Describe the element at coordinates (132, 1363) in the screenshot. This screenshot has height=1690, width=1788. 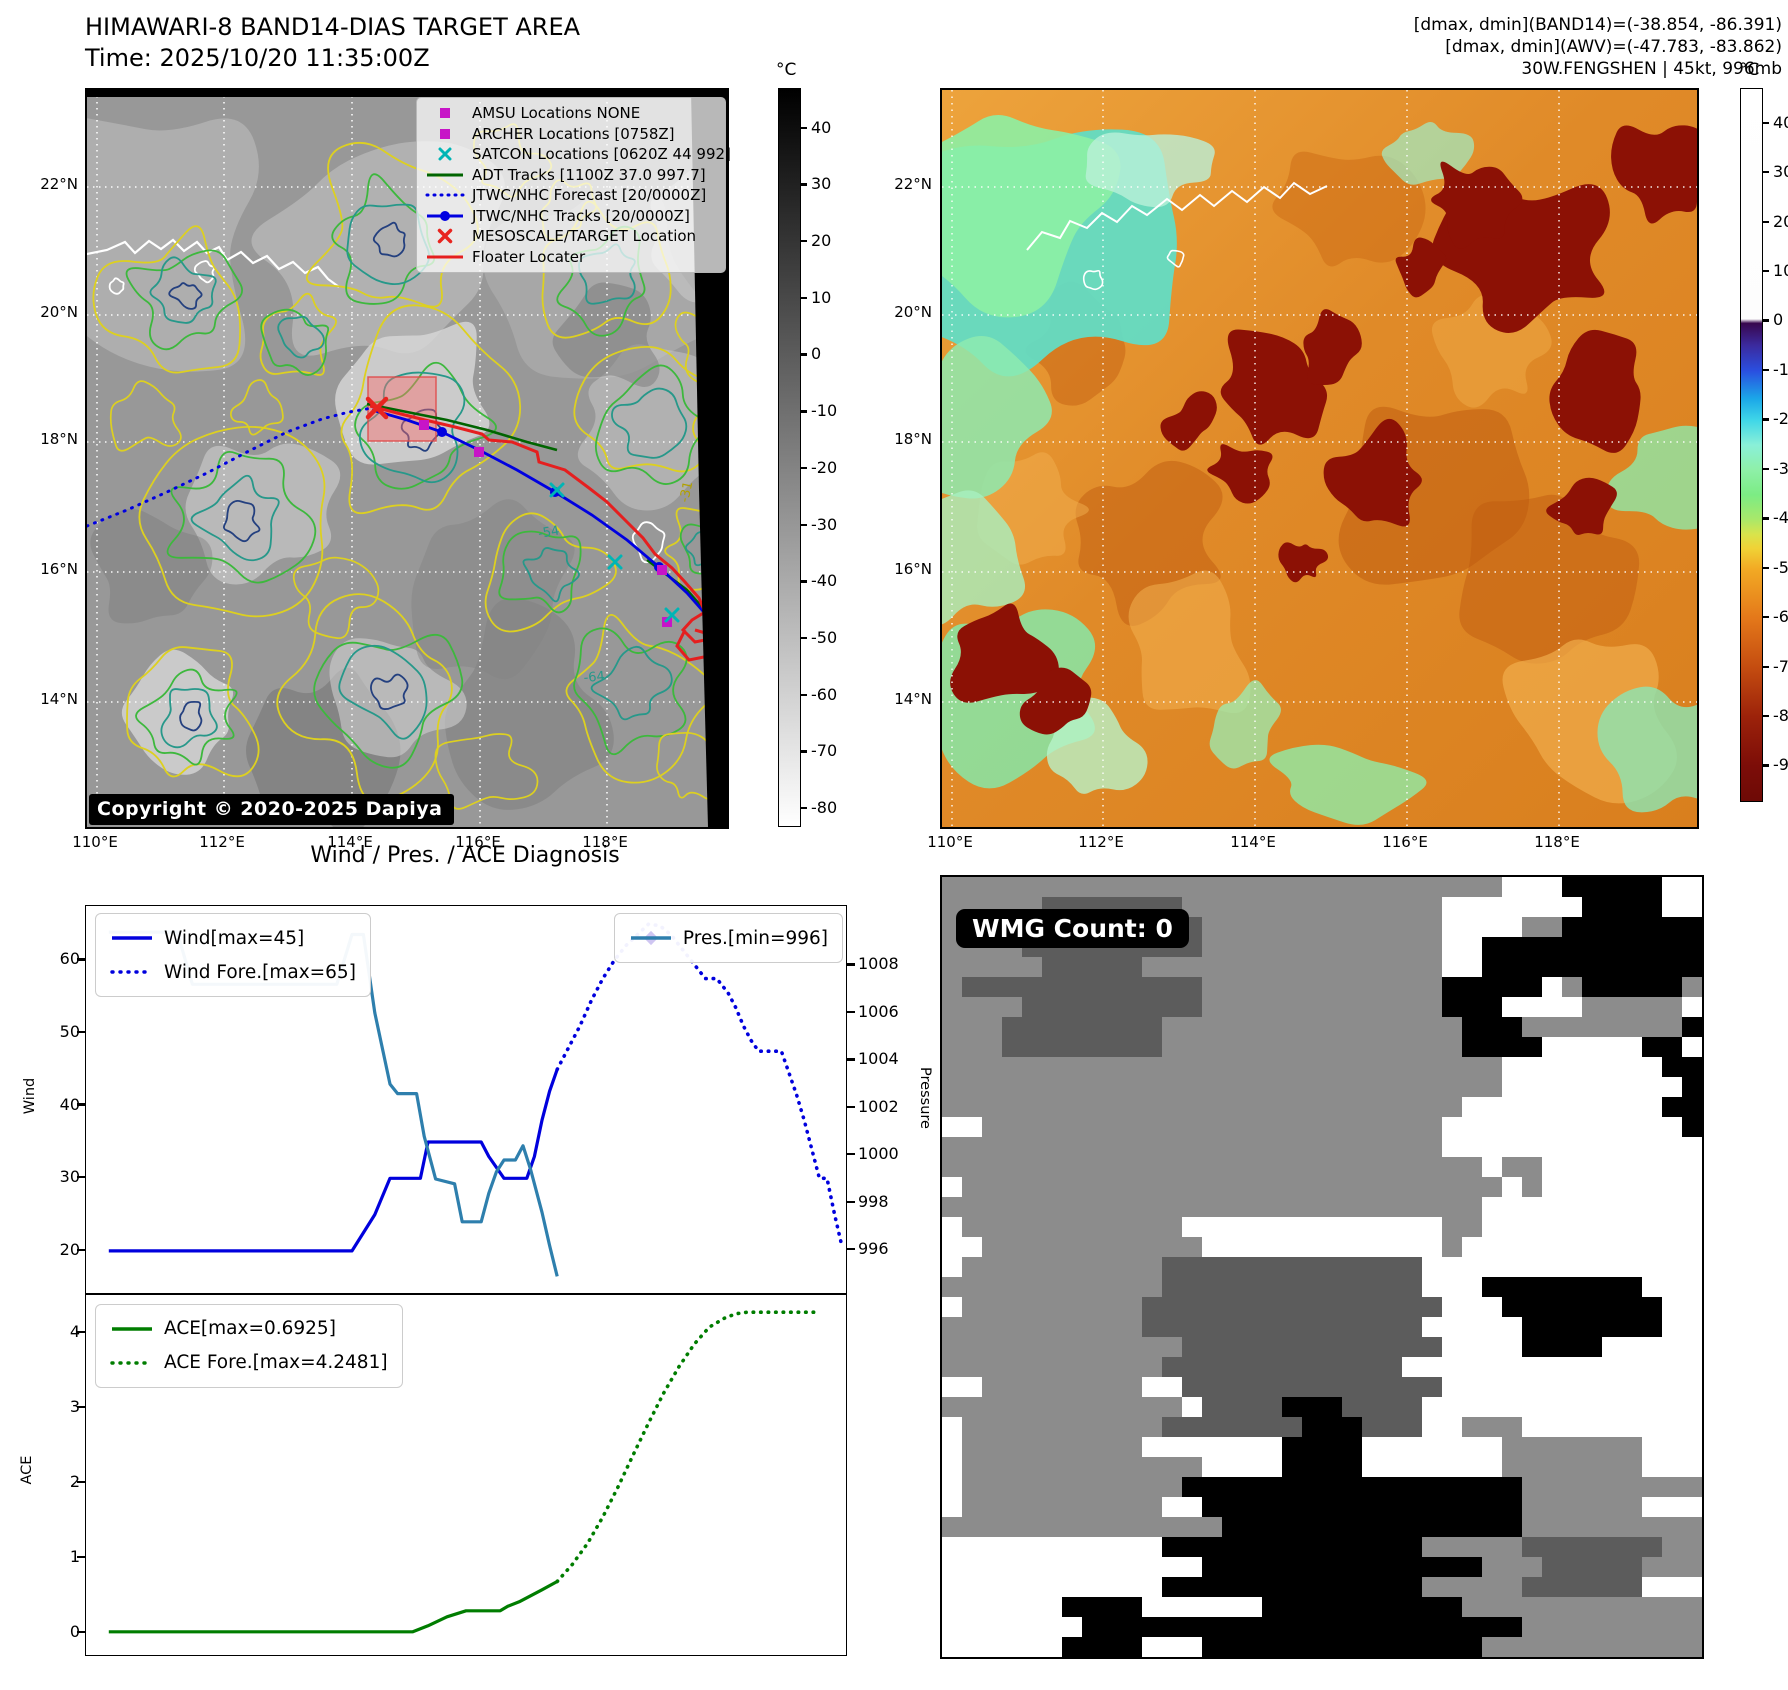
I see `dotted-line-icon` at that location.